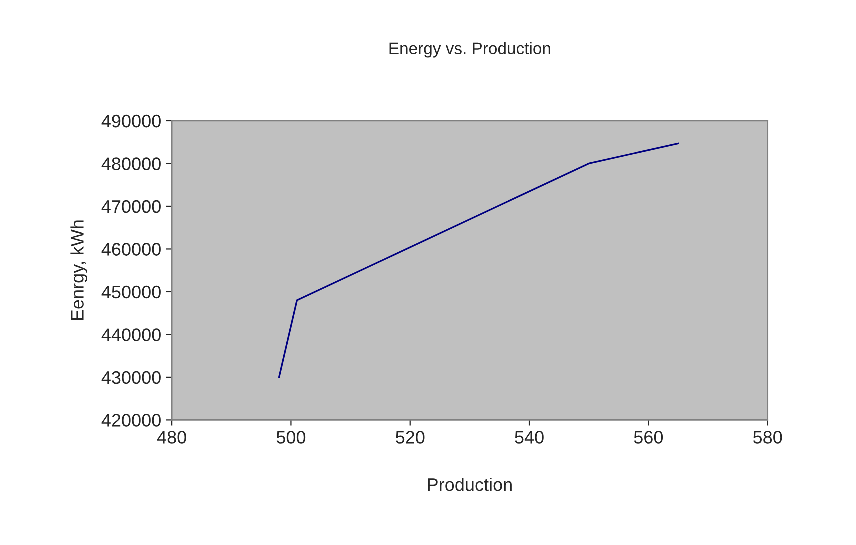 The width and height of the screenshot is (856, 545). Describe the element at coordinates (529, 437) in the screenshot. I see `x-tick-label: 540` at that location.